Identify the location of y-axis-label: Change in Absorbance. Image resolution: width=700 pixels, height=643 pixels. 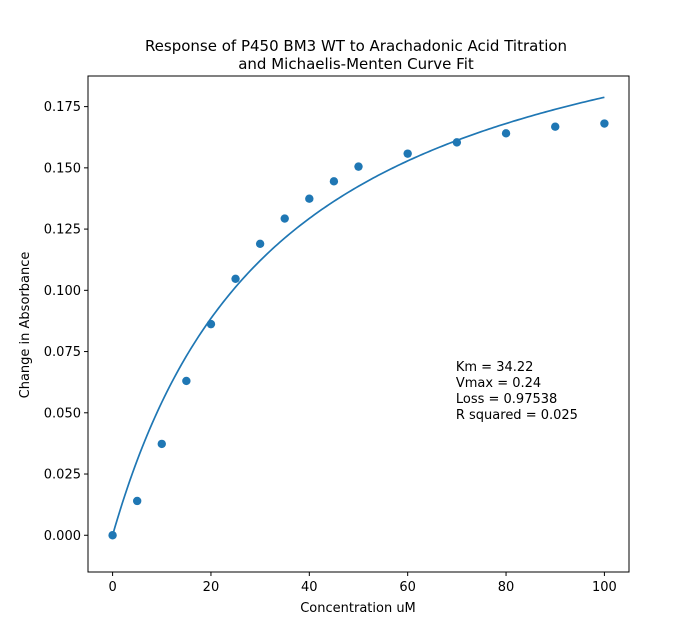
(25, 325).